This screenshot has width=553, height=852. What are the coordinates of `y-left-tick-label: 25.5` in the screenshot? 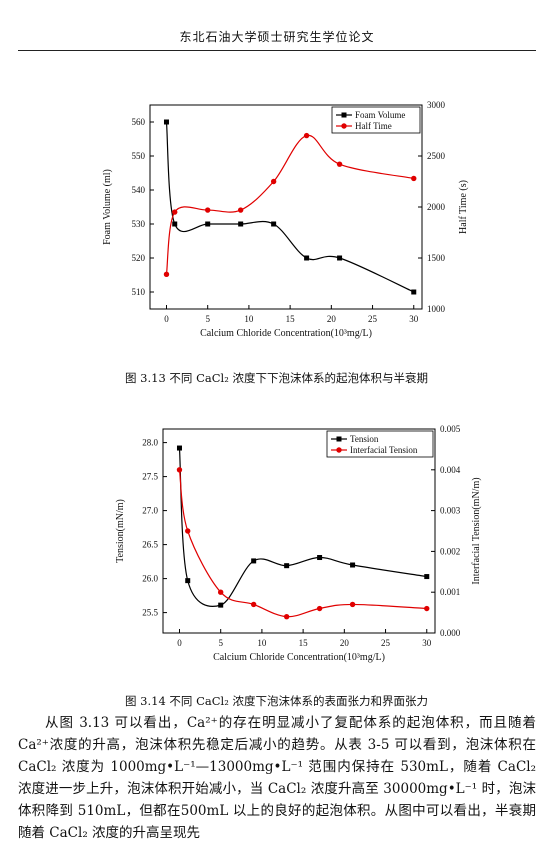 It's located at (150, 613).